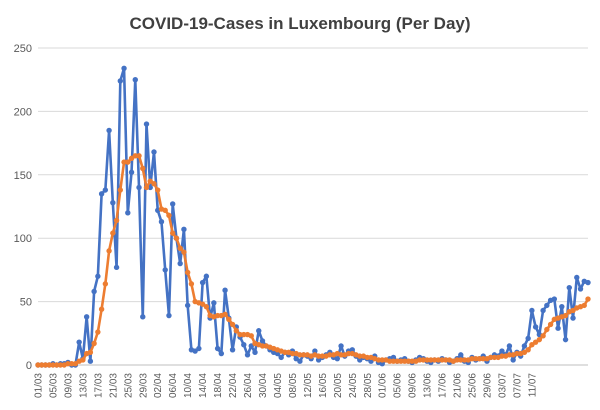 The height and width of the screenshot is (410, 600). Describe the element at coordinates (323, 385) in the screenshot. I see `x-tick-label: 16/05` at that location.